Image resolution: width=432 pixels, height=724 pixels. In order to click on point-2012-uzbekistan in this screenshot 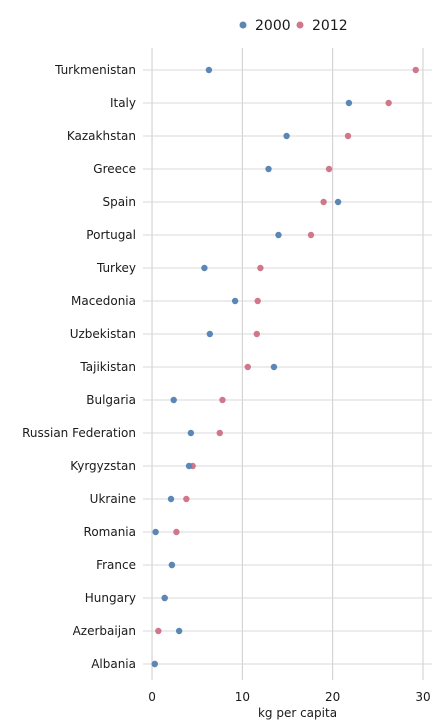, I will do `click(257, 334)`.